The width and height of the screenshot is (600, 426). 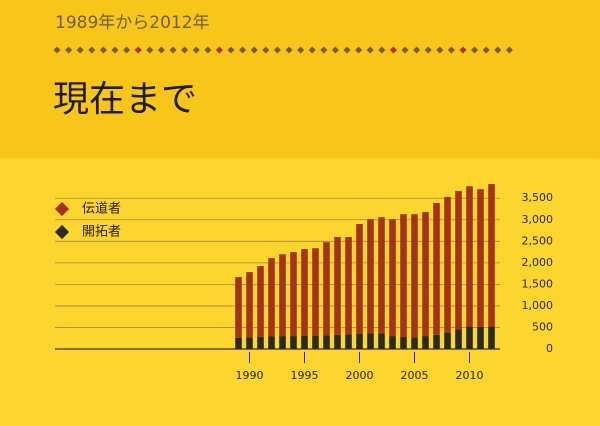 I want to click on x-tick-label: 2005, so click(x=415, y=375).